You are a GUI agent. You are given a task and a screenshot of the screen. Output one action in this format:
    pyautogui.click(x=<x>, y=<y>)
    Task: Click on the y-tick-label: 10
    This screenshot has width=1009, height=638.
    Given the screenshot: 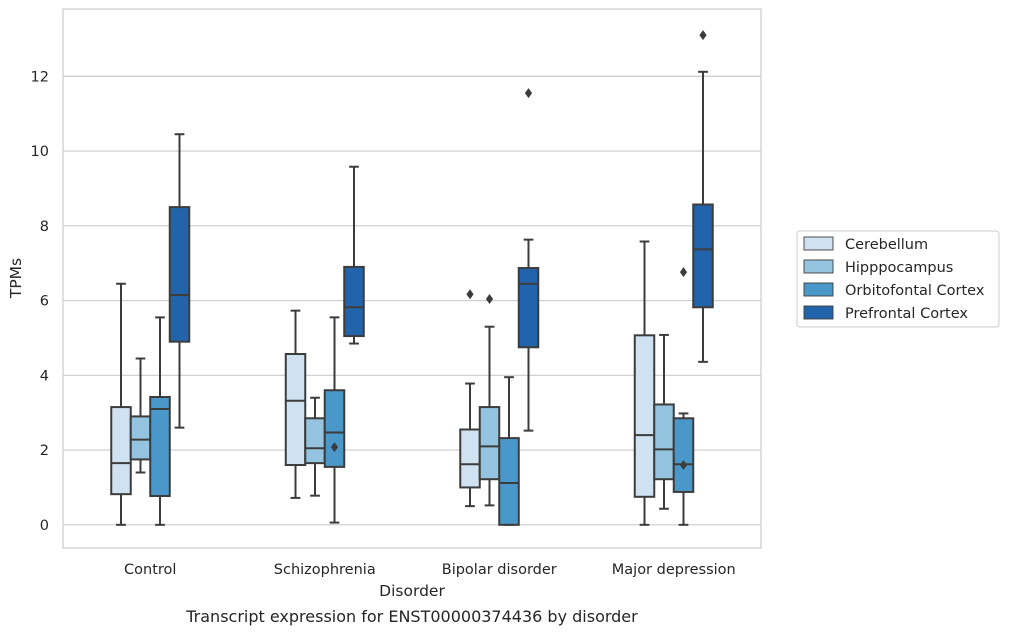 What is the action you would take?
    pyautogui.click(x=40, y=152)
    